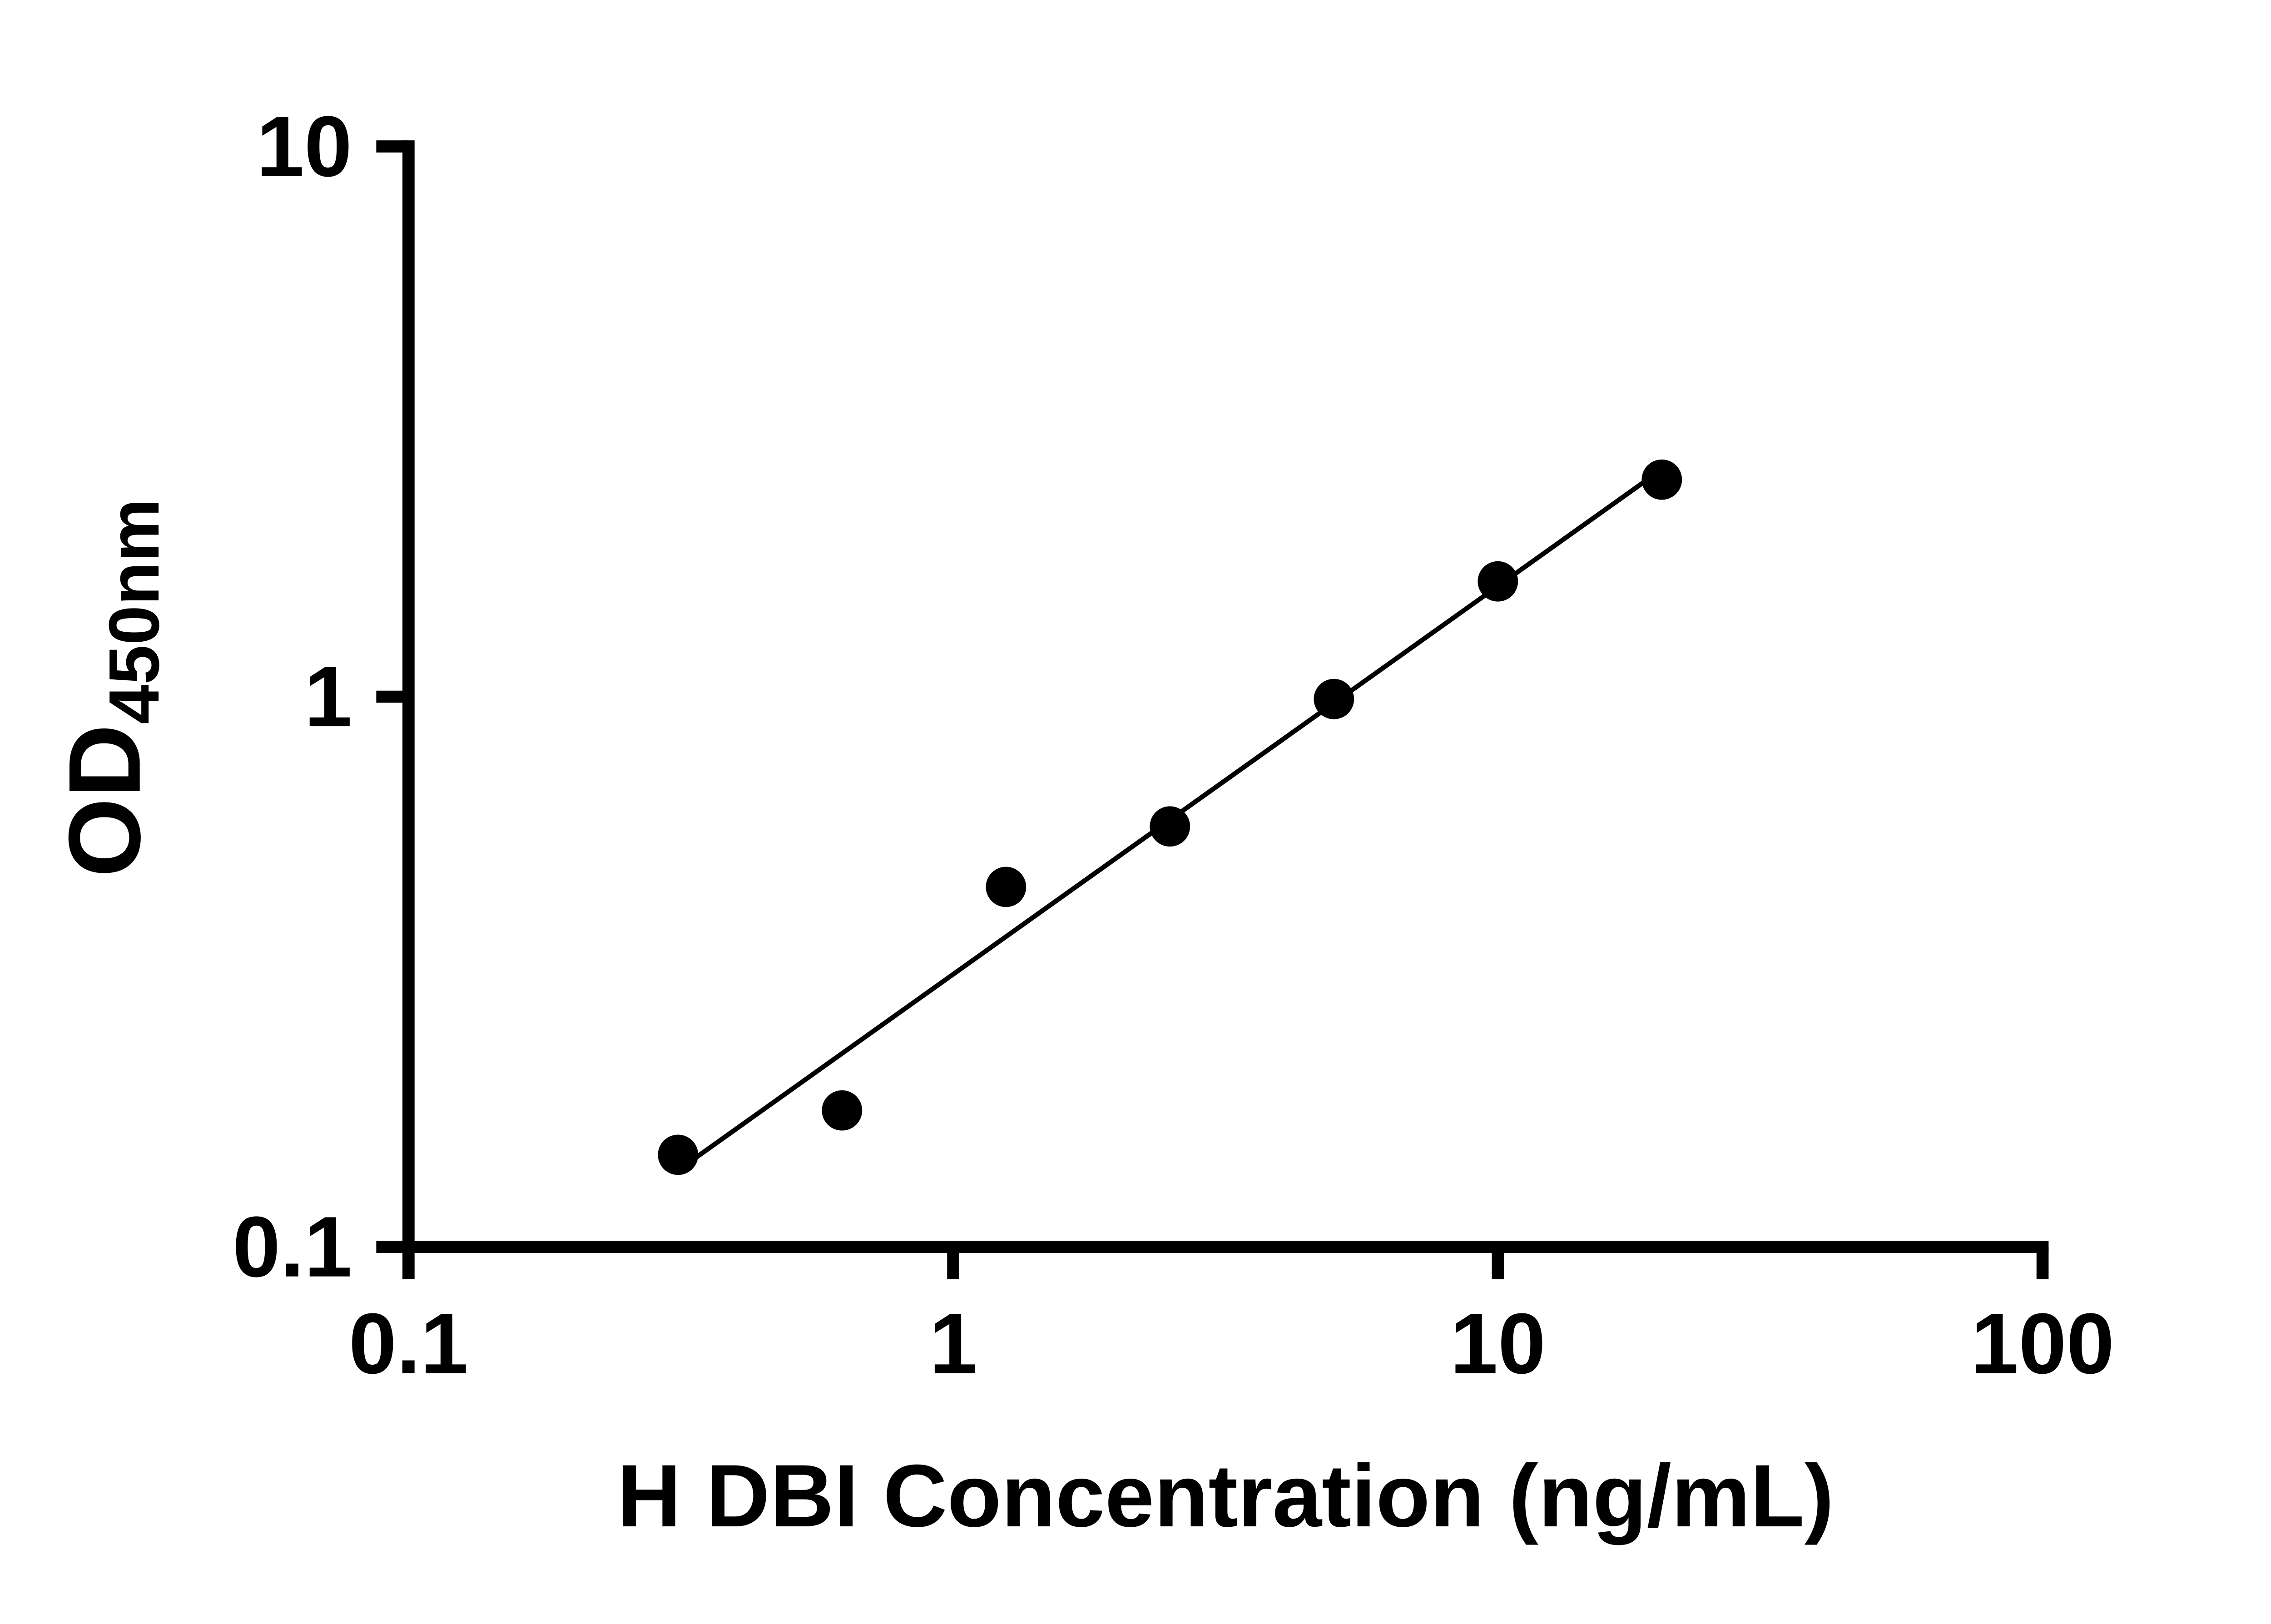 This screenshot has width=2271, height=1624. Describe the element at coordinates (1225, 1495) in the screenshot. I see `x-axis-title: H DBI Concentration (ng/mL)` at that location.